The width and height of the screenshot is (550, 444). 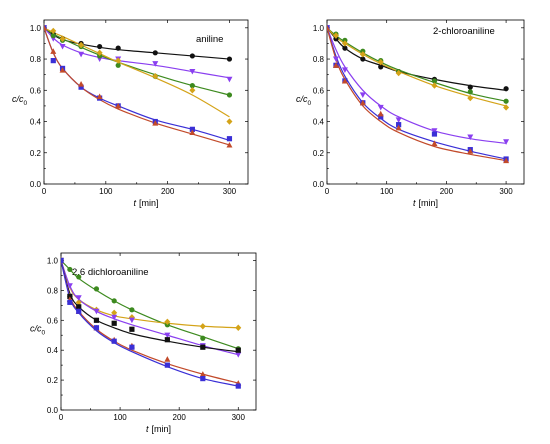 I want to click on panel-title: 2,6 dichloroaniline, so click(x=110, y=272).